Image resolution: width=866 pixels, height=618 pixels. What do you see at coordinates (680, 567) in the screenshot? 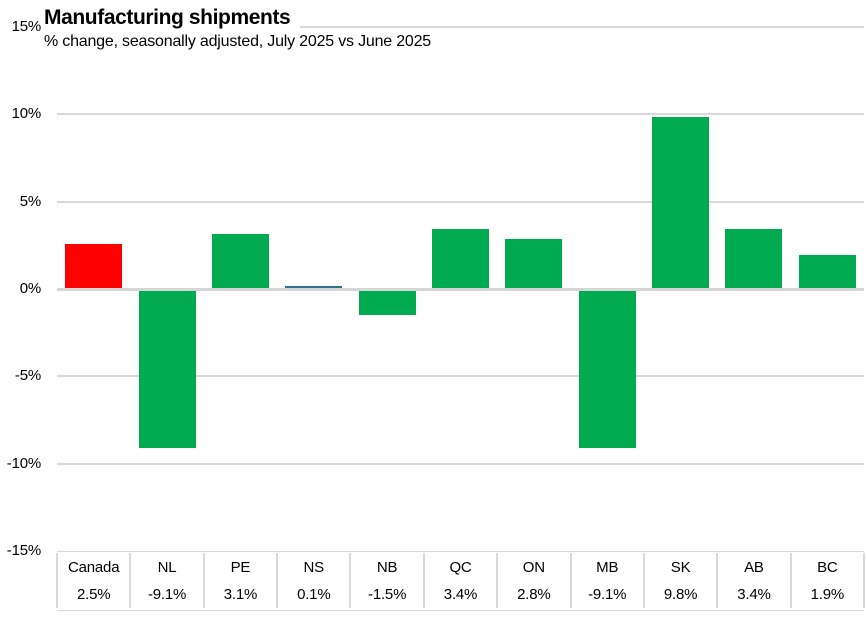
I see `xlabel-sk: SK` at bounding box center [680, 567].